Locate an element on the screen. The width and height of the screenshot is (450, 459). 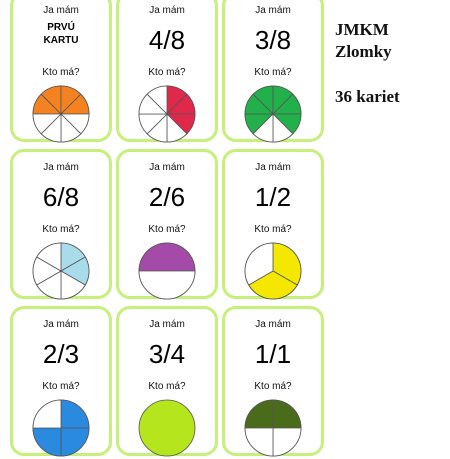
card: Ja mám 4/8 Kto má? is located at coordinates (167, 71).